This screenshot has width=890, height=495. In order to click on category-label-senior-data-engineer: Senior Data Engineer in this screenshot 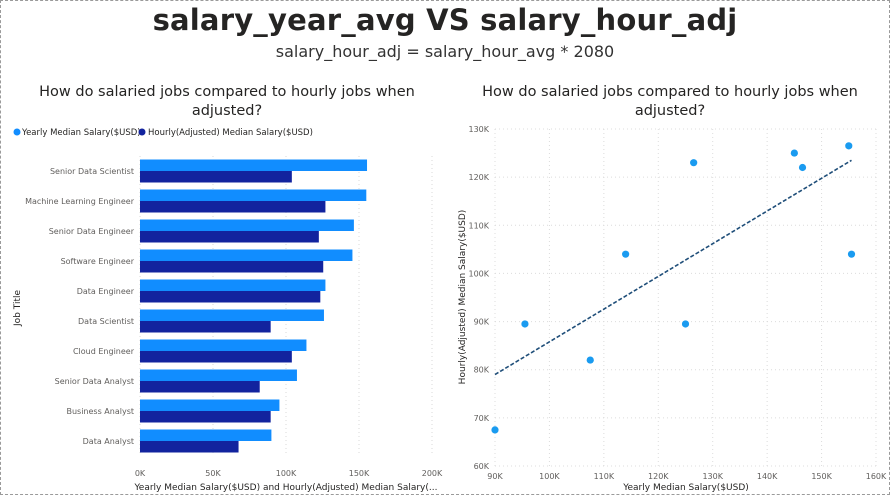, I will do `click(92, 231)`.